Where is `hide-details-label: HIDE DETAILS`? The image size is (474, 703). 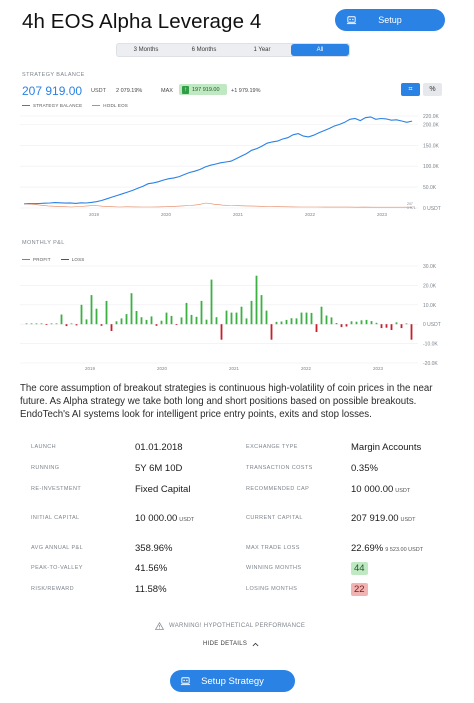 hide-details-label: HIDE DETAILS is located at coordinates (225, 644).